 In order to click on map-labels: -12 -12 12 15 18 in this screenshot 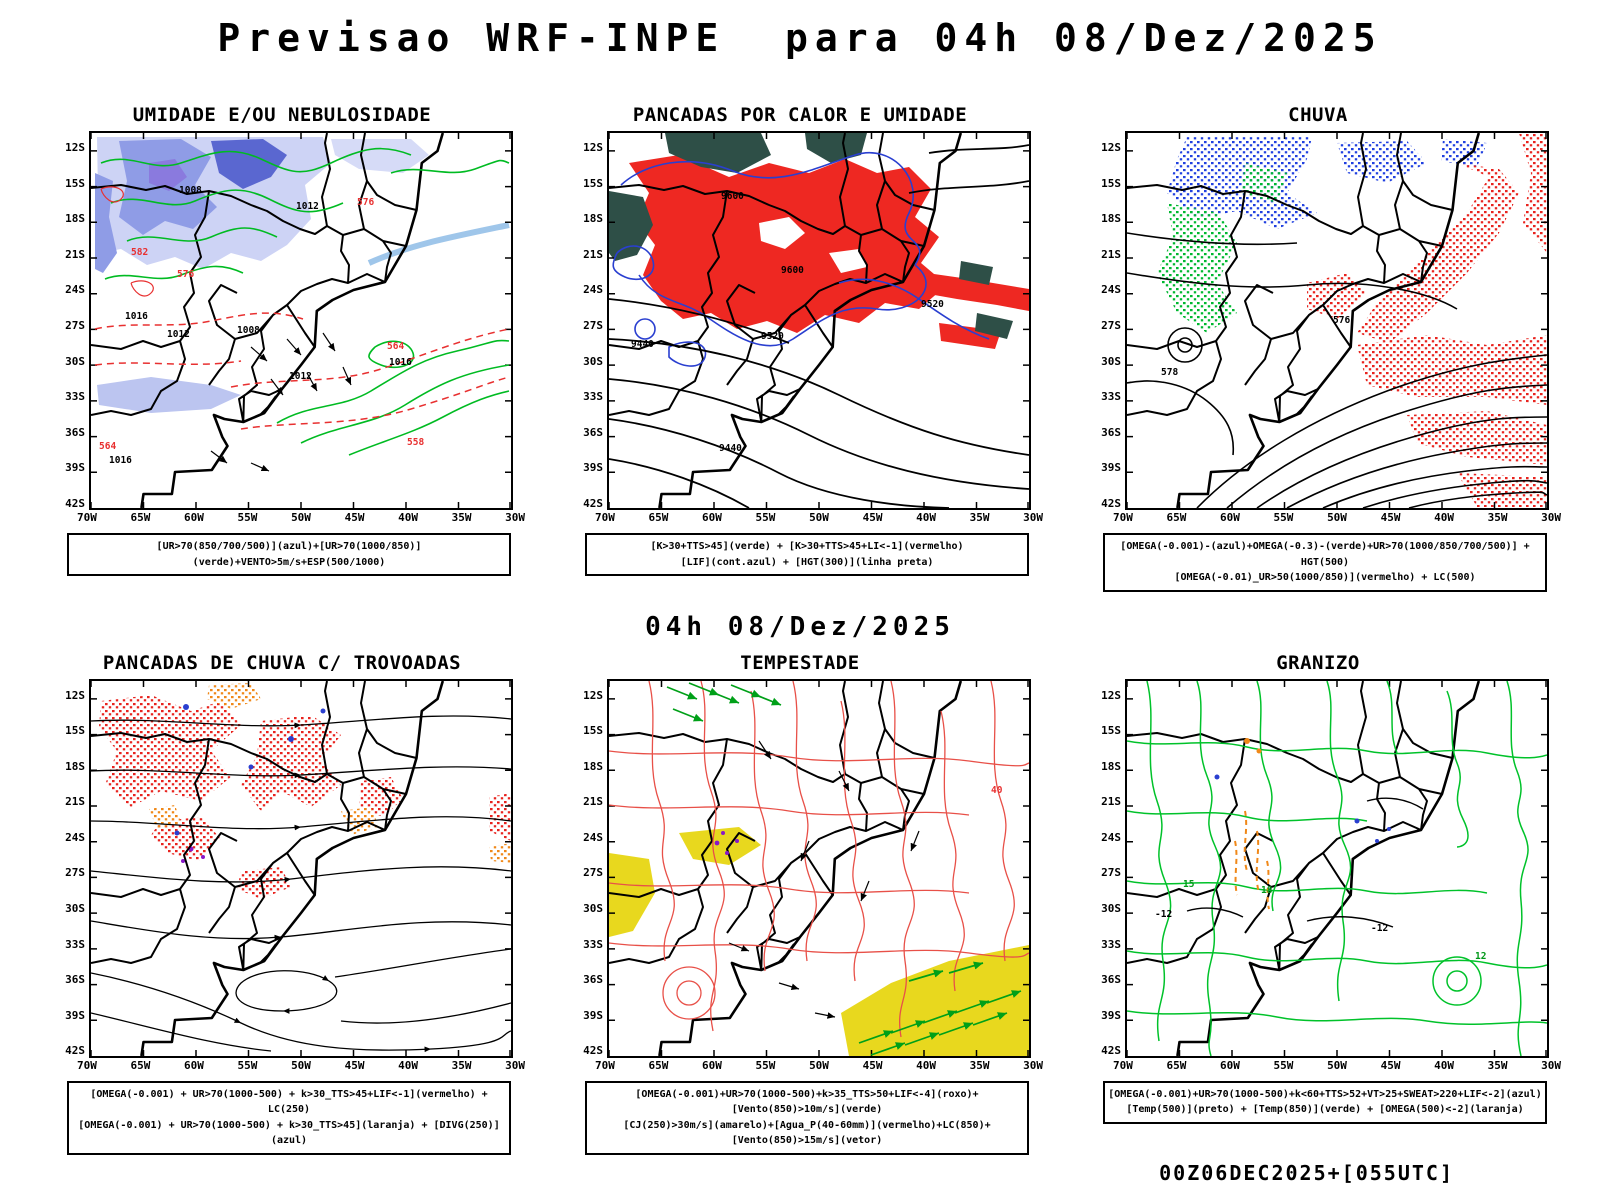, I will do `click(1320, 920)`.